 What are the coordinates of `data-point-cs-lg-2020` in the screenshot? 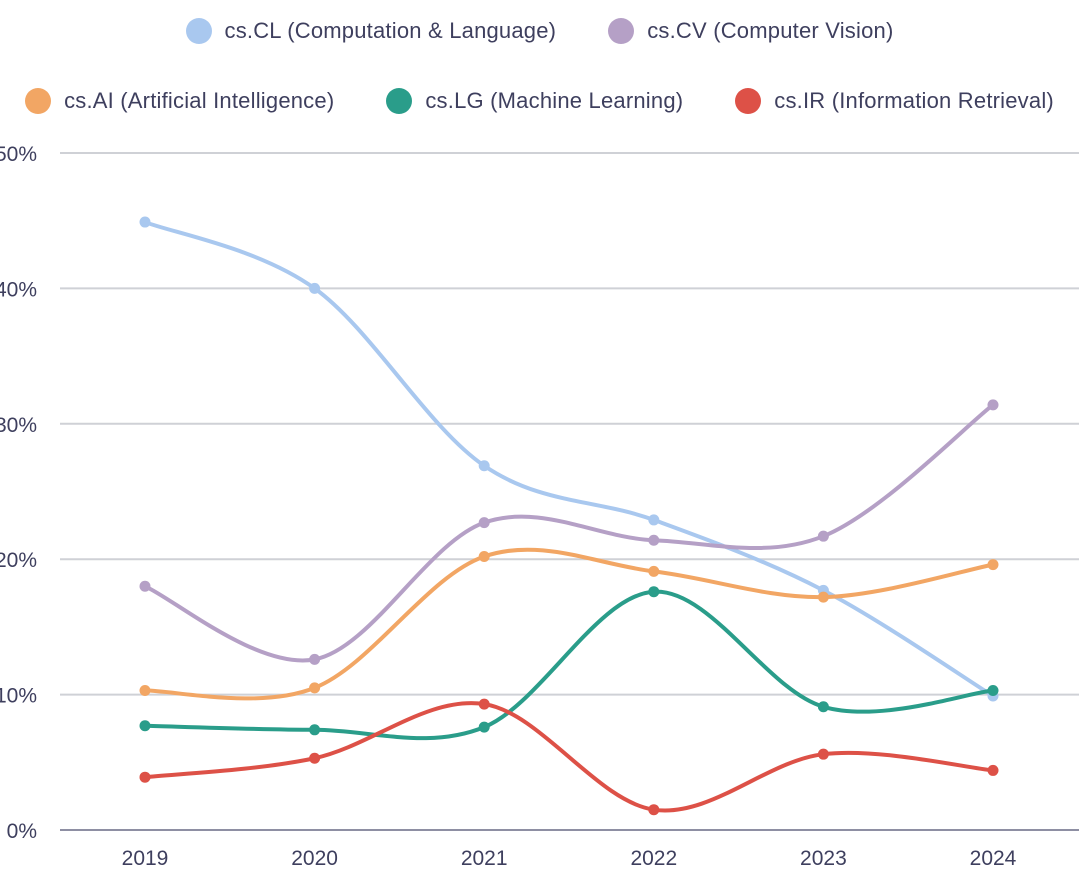 It's located at (315, 730).